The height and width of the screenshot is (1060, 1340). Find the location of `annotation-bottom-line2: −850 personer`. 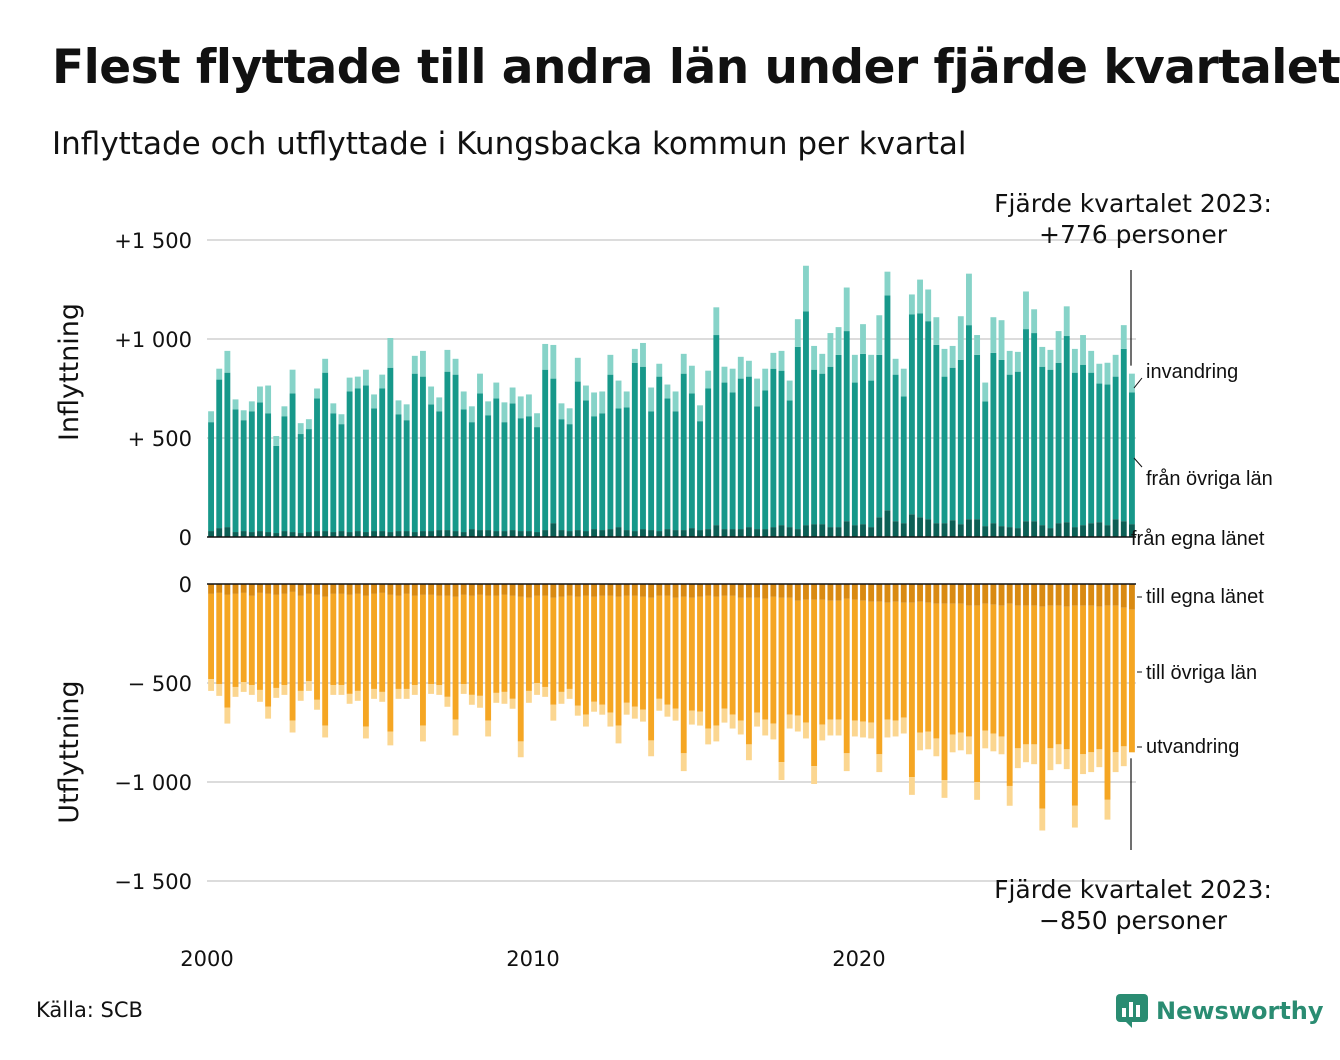

annotation-bottom-line2: −850 personer is located at coordinates (1133, 920).